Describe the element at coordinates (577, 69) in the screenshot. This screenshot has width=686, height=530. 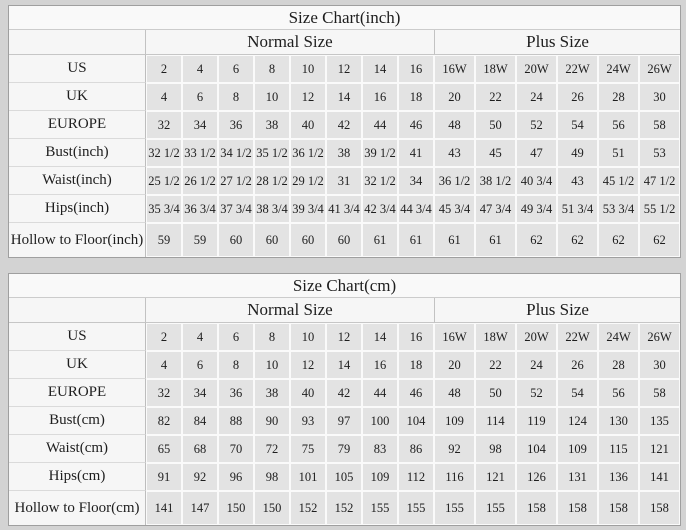
I see `data-cell: 22W` at that location.